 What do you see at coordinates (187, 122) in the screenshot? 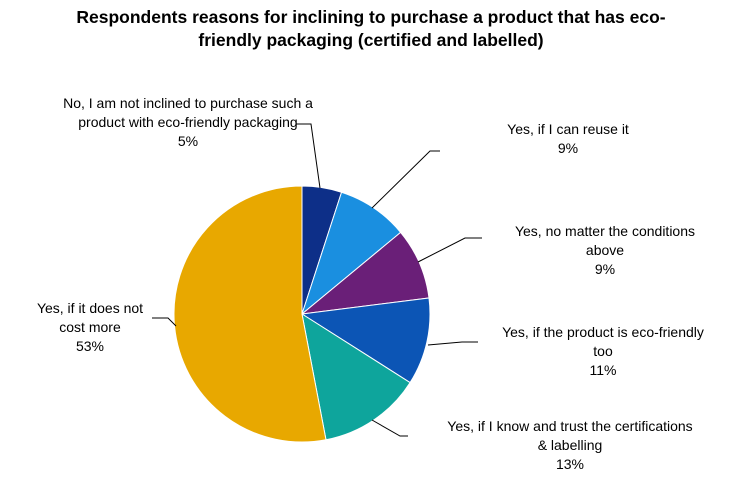
I see `slice-label-no-i-am-not-inclined-to-purchase-such-a: product with eco-friendly packaging` at bounding box center [187, 122].